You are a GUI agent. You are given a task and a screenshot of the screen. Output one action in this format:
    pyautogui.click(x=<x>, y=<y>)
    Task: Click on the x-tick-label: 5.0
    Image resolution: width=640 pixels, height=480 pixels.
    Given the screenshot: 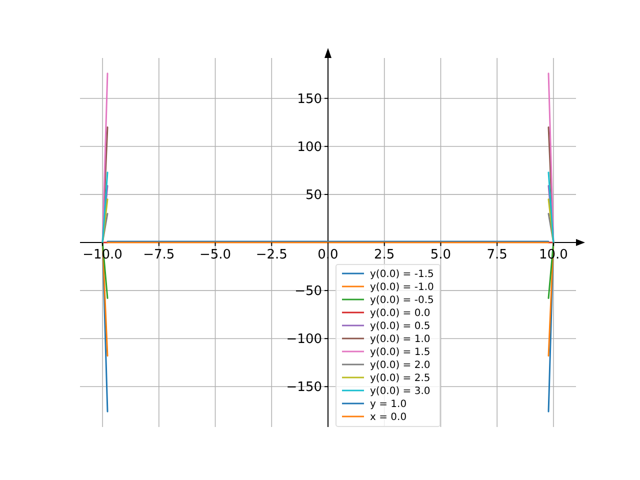 What is the action you would take?
    pyautogui.click(x=441, y=255)
    